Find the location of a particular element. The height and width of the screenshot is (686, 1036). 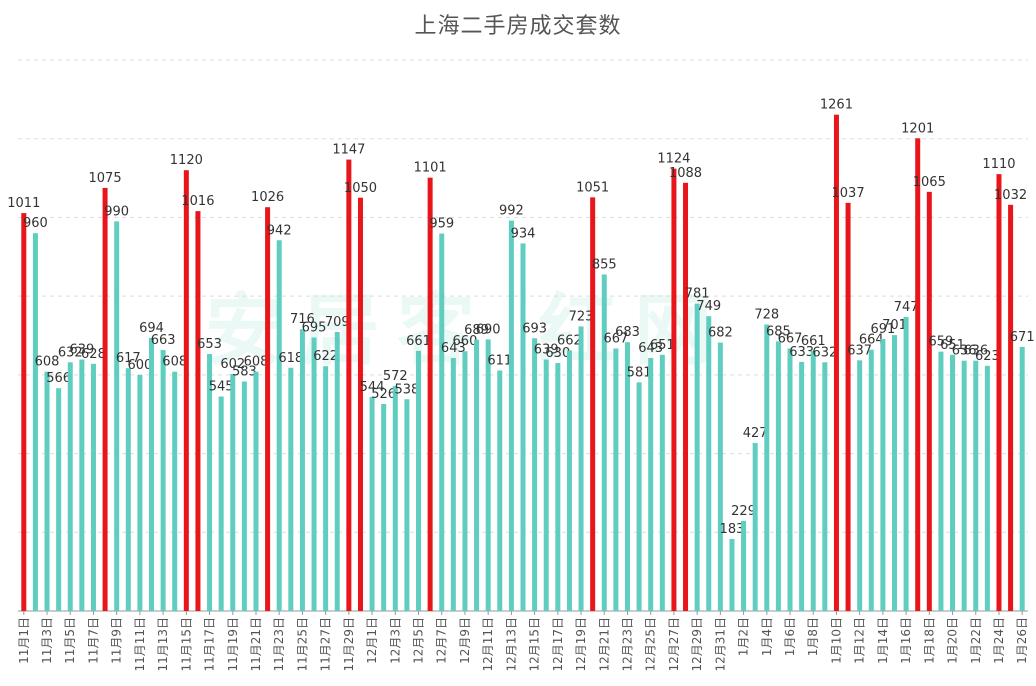

data-label: 664 is located at coordinates (871, 340).